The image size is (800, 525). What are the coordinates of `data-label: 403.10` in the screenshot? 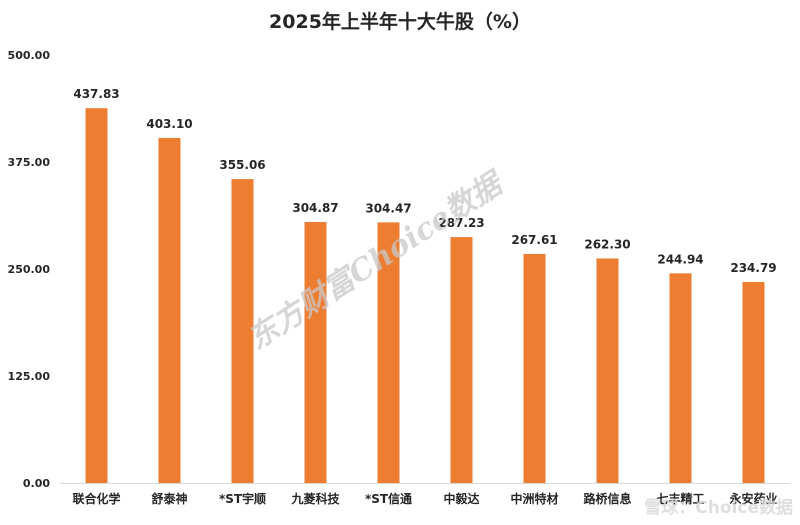 It's located at (169, 124).